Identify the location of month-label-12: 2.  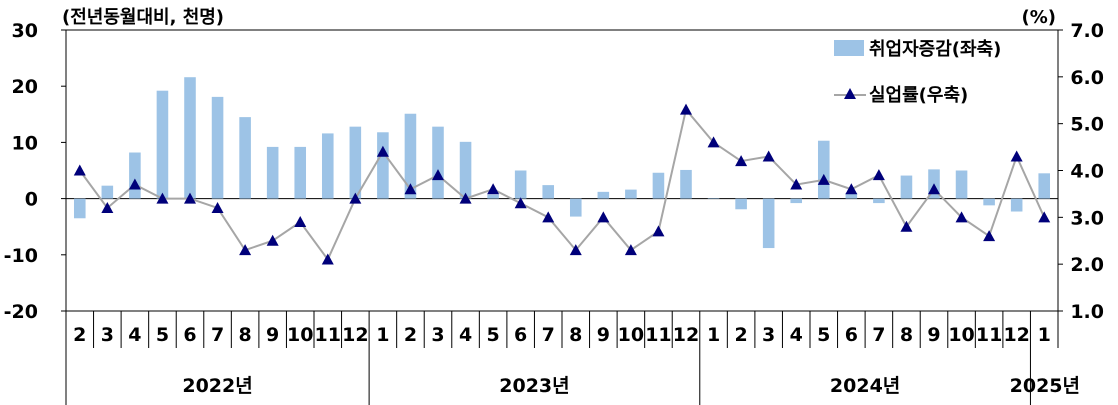
(410, 335).